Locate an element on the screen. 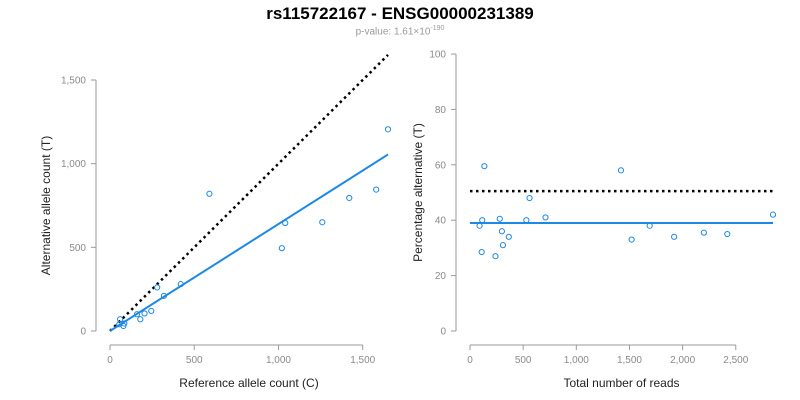 This screenshot has height=400, width=800. x-tick-label: 2,000 is located at coordinates (682, 360).